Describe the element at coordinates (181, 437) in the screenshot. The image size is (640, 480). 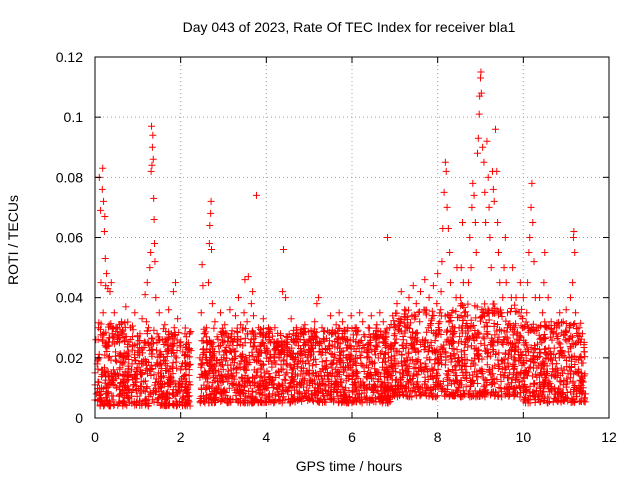
I see `x-tick-label: 2` at that location.